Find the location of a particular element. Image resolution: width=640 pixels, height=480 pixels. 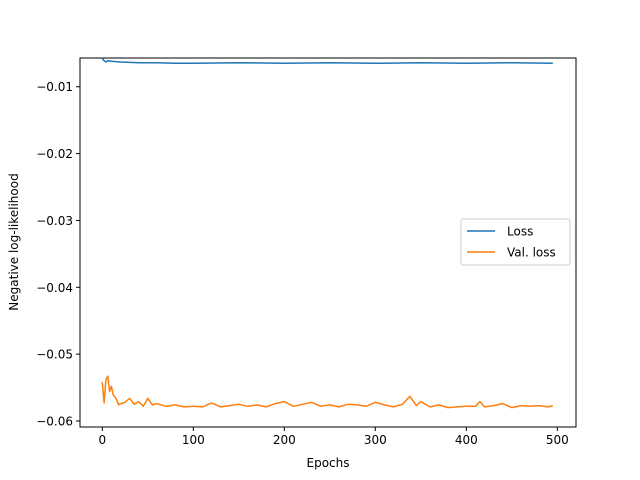

x-tick-label: 0 is located at coordinates (102, 440).